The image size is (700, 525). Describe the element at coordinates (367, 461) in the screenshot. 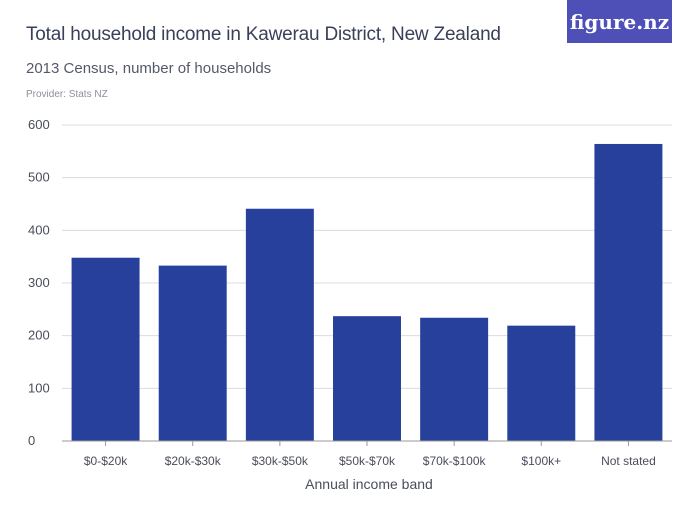

I see `x-tick-label: $50k-$70k` at that location.